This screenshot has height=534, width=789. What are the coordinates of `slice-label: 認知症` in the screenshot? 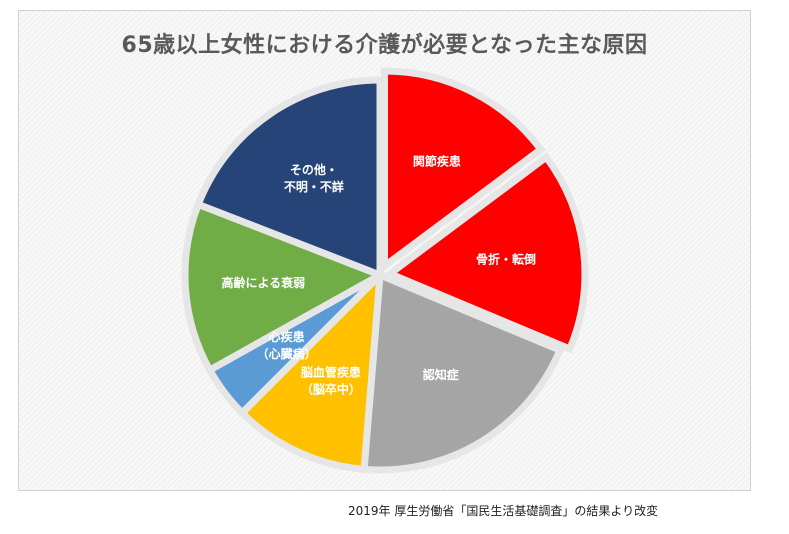 It's located at (441, 374).